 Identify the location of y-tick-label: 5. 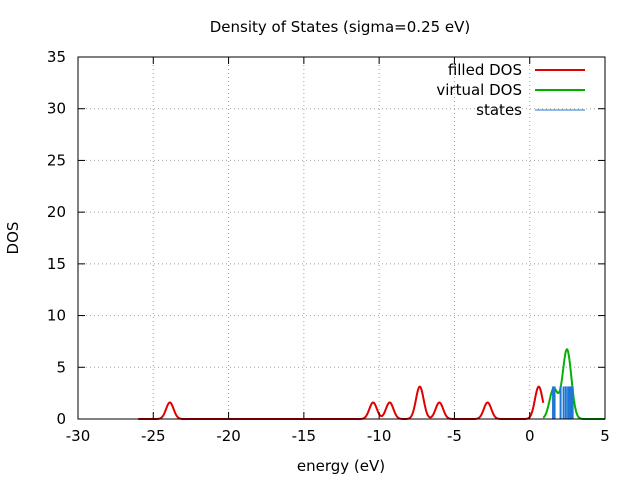
(61, 367).